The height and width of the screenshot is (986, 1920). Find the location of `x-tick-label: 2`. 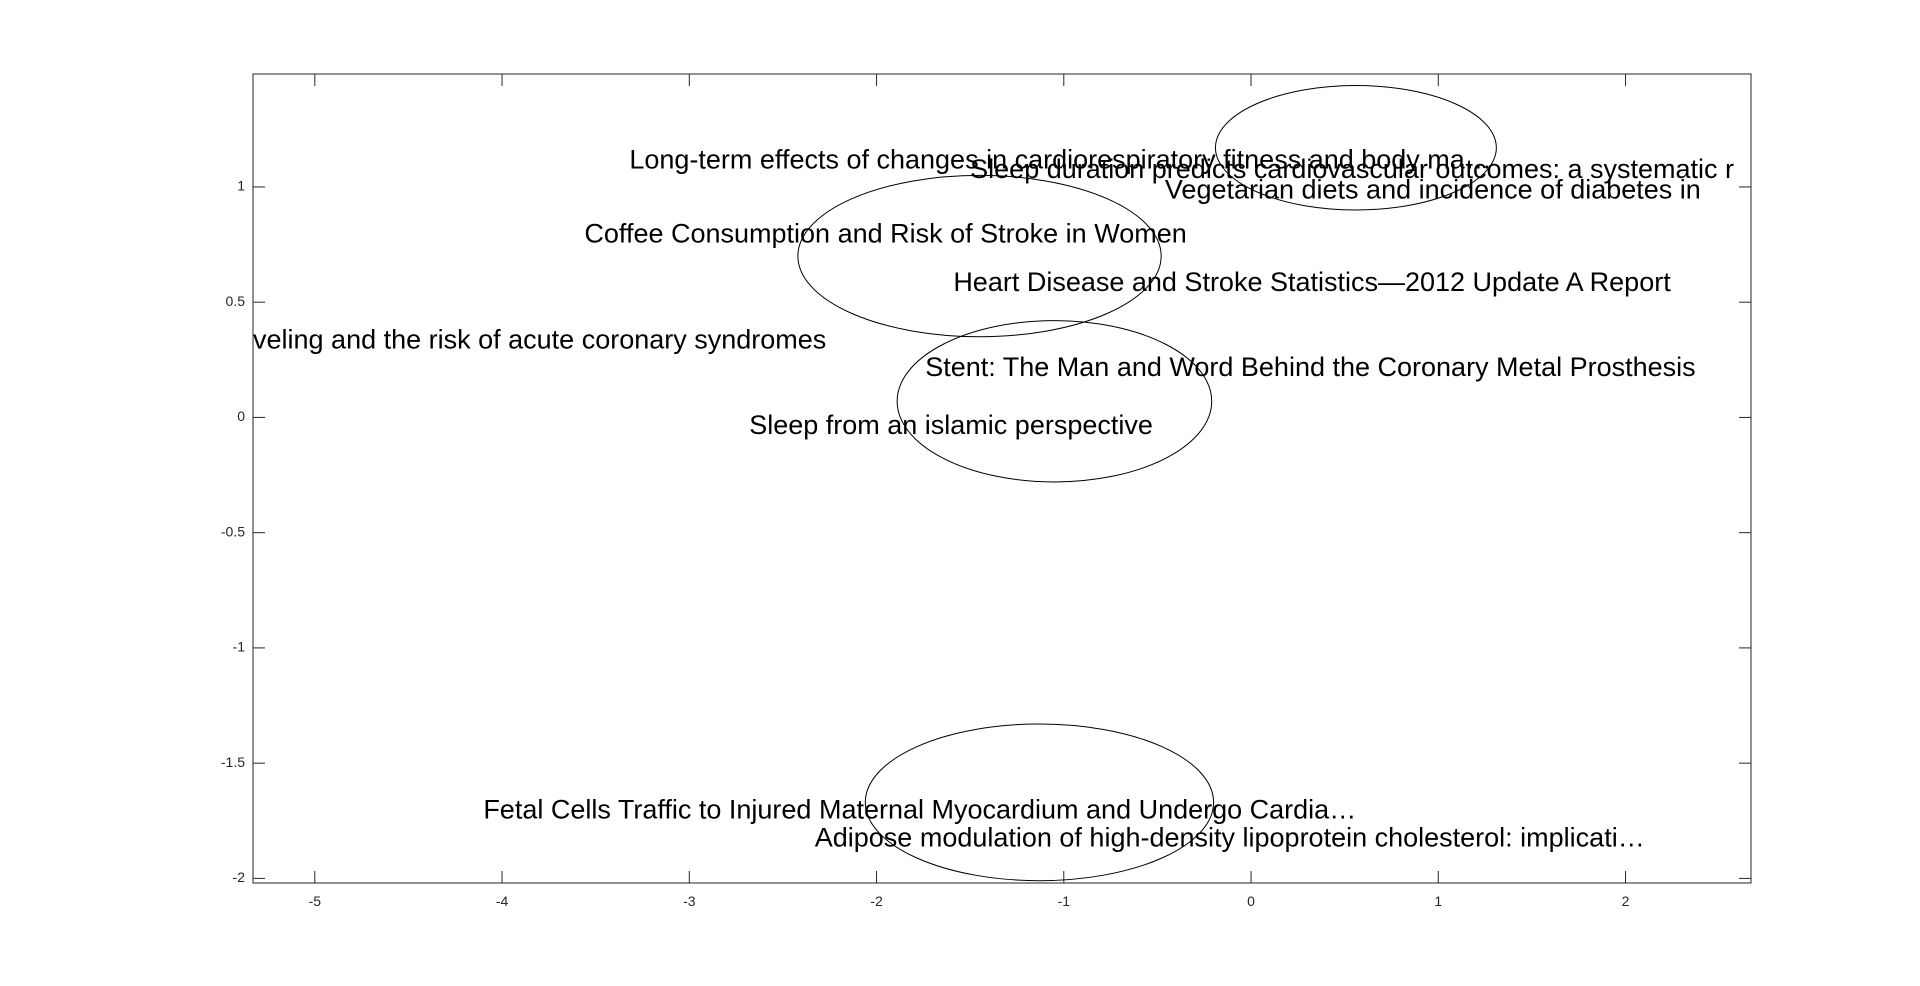

x-tick-label: 2 is located at coordinates (1626, 901).